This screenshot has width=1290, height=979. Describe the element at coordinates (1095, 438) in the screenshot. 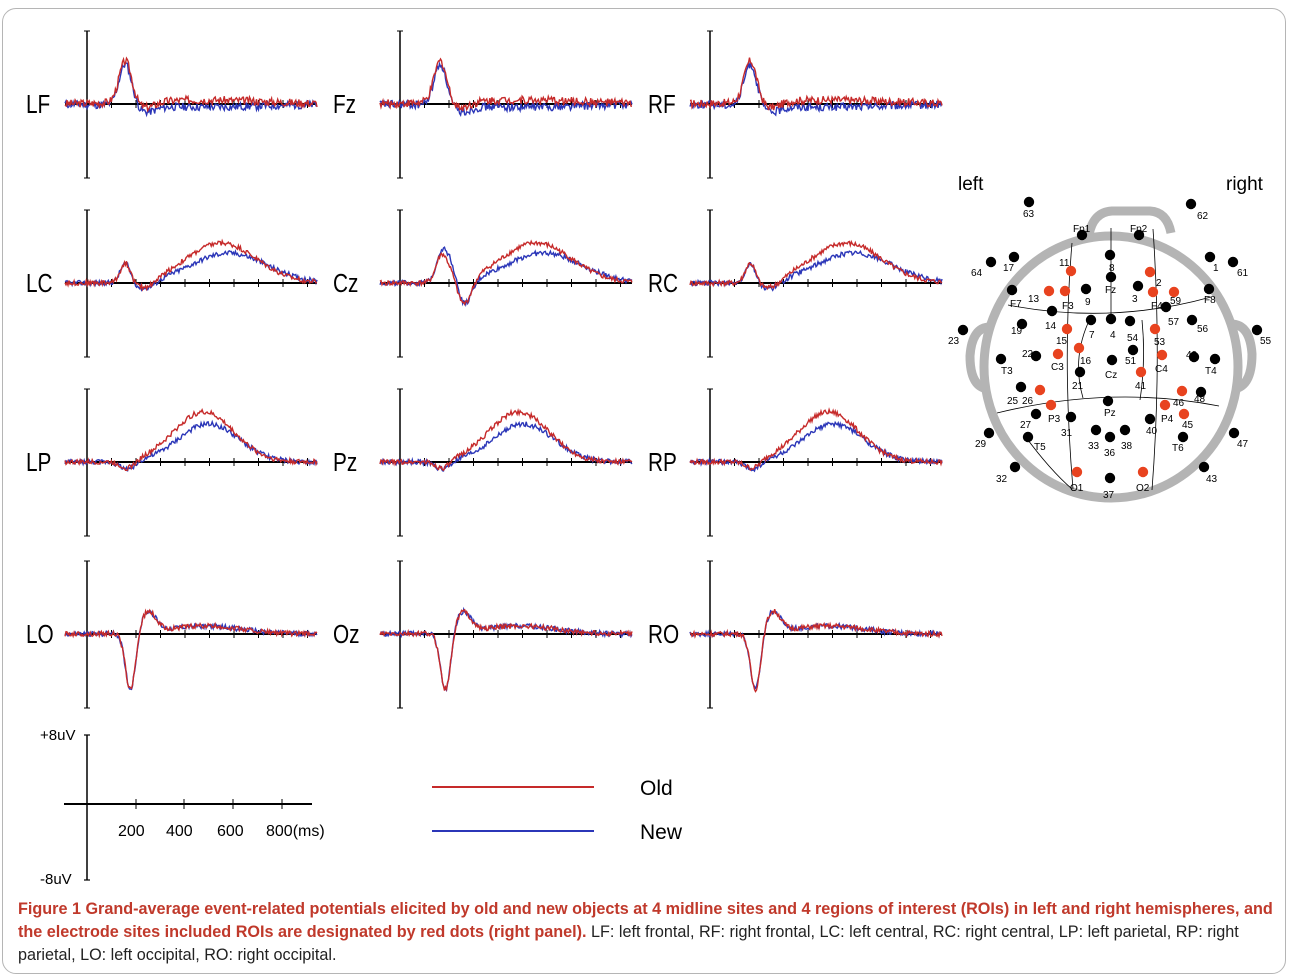

I see `electrode-33: 33` at that location.